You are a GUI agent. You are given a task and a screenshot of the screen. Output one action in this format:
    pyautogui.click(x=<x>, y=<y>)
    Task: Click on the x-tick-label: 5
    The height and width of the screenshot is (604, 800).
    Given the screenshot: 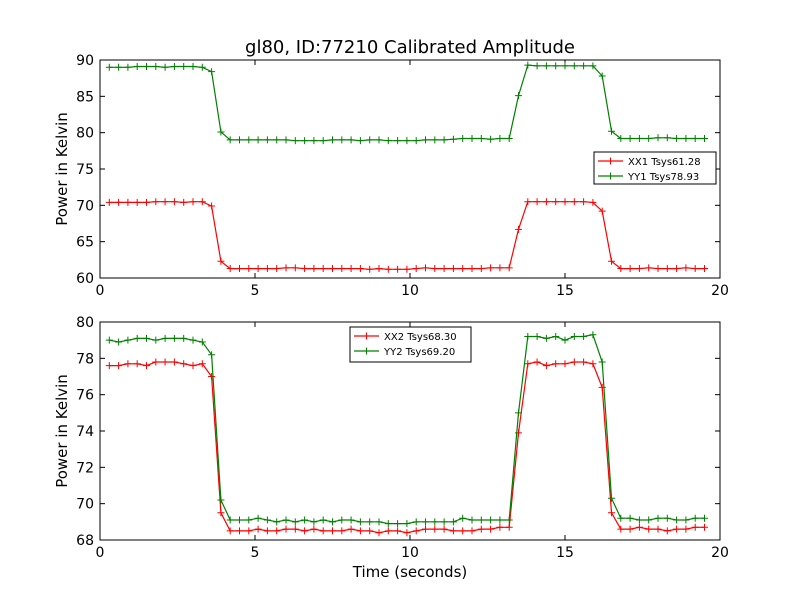 What is the action you would take?
    pyautogui.click(x=255, y=291)
    